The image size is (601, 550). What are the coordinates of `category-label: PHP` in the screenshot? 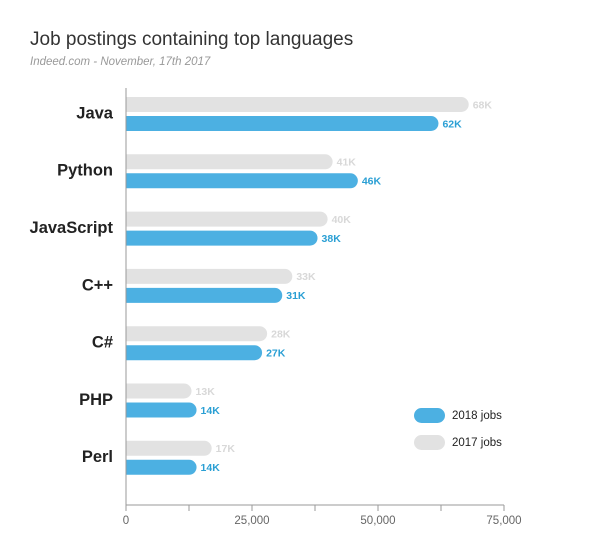 It's located at (96, 400).